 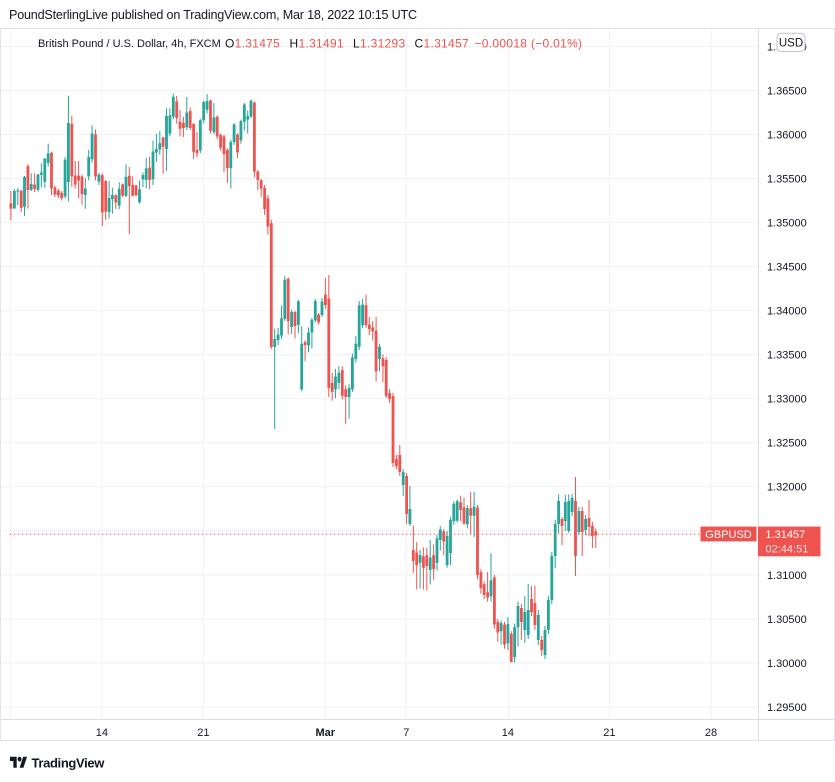 What do you see at coordinates (129, 44) in the screenshot?
I see `svg-text:British Pound / U.S. Dollar, 4: British Pound / U.S. Dollar, 4h, FXCM` at bounding box center [129, 44].